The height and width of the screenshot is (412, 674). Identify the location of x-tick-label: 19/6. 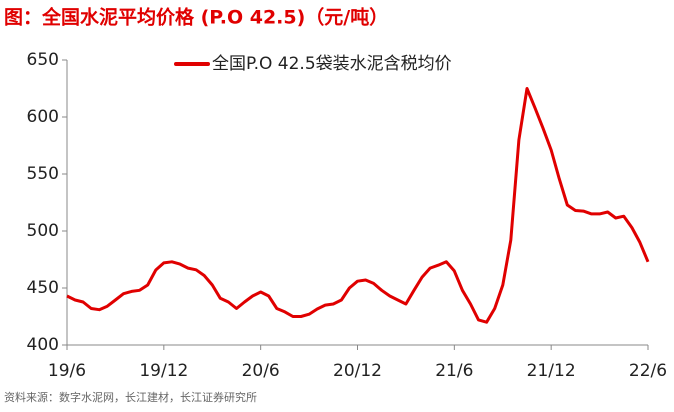
(67, 371).